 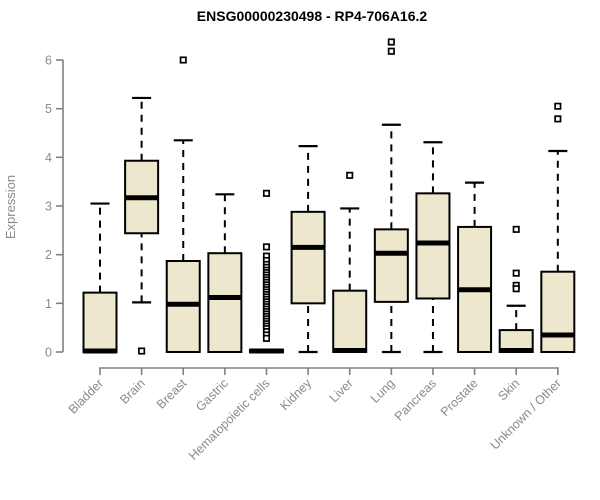 What do you see at coordinates (10, 207) in the screenshot?
I see `y-axis-title: Expression` at bounding box center [10, 207].